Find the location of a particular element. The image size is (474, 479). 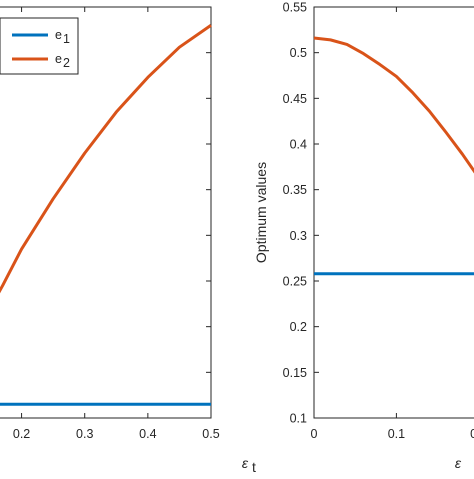

y-tick-label: 0.1 is located at coordinates (298, 419).